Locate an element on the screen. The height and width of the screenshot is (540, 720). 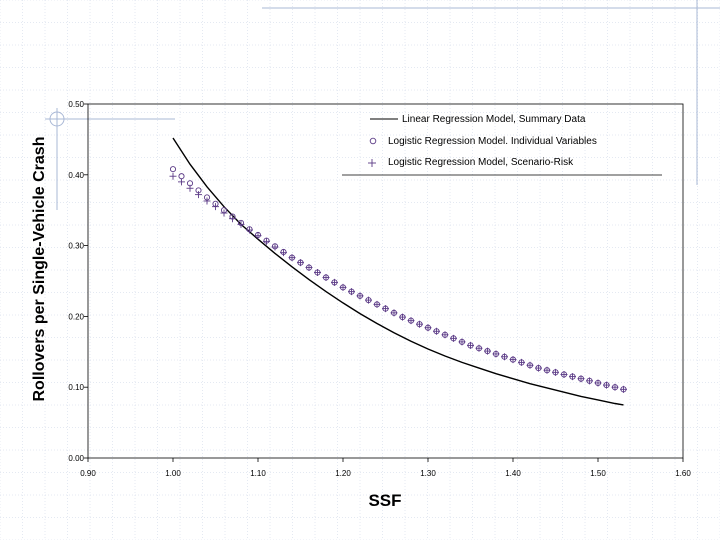
y-tick-label: 0.30 is located at coordinates (76, 246).